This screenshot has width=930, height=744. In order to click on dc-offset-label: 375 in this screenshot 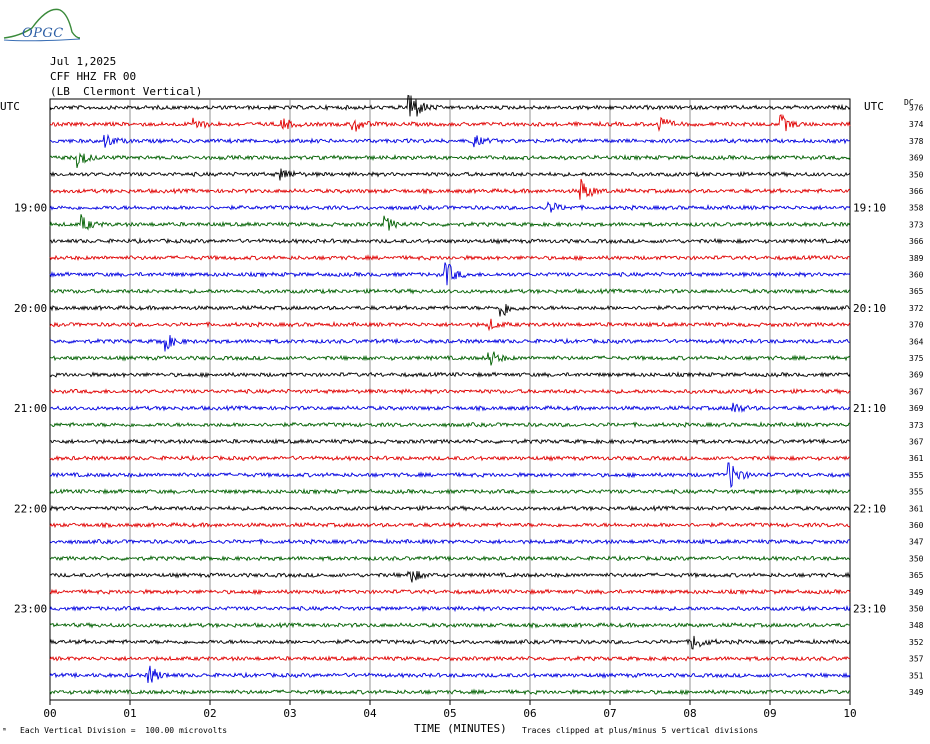, I will do `click(916, 358)`.